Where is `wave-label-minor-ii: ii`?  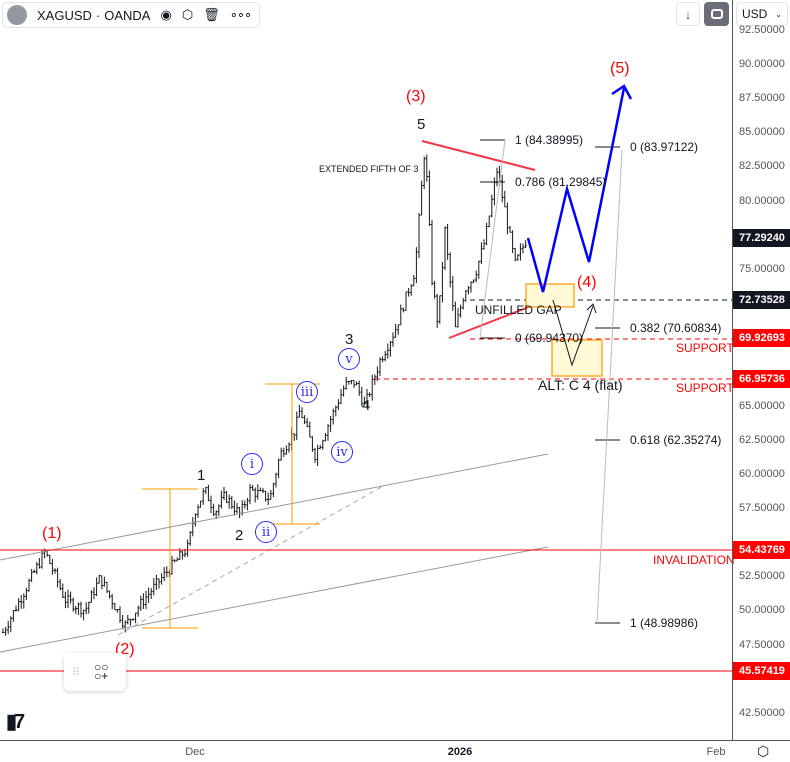 wave-label-minor-ii: ii is located at coordinates (266, 532).